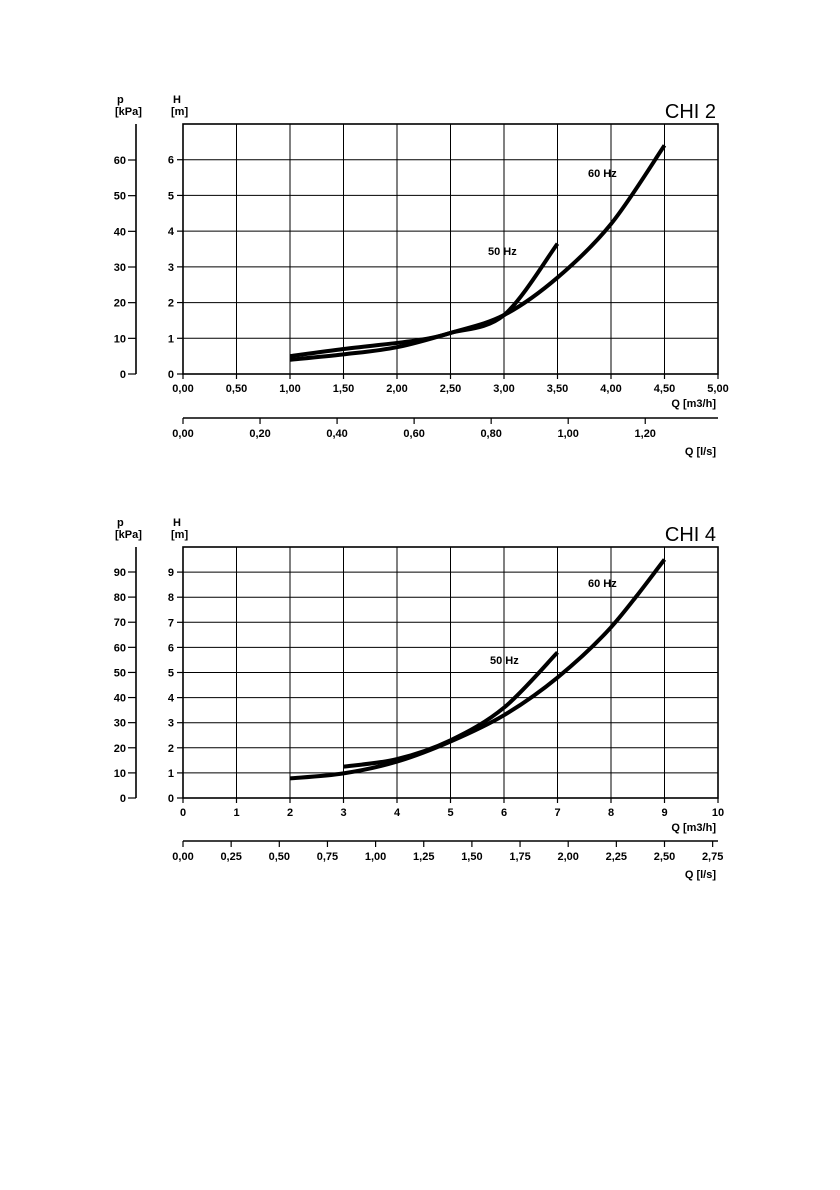 The image size is (840, 1190). I want to click on x2-tick-label: 0,25, so click(230, 857).